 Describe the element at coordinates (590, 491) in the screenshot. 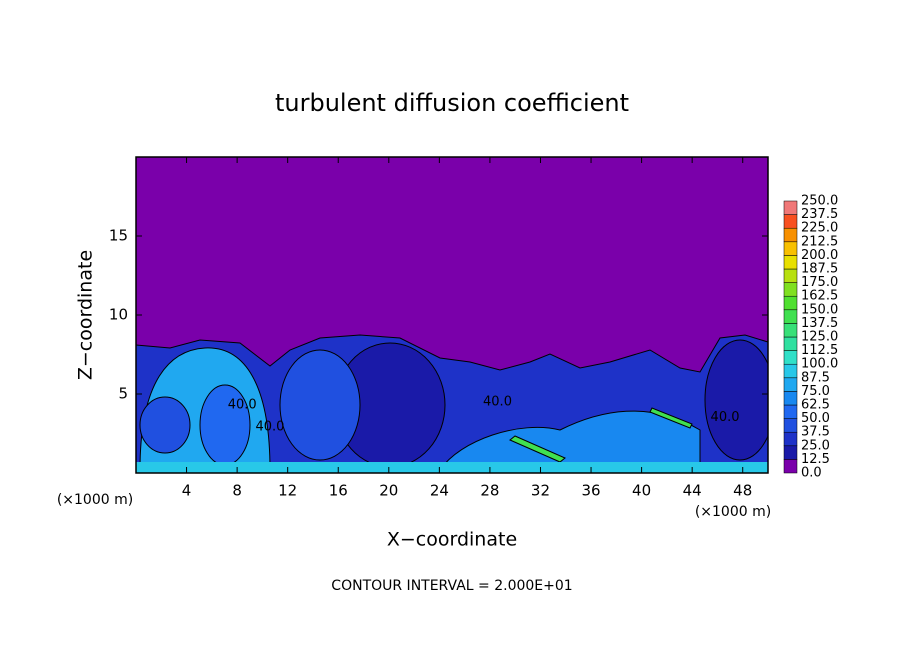

I see `x-tick-label: 36` at that location.